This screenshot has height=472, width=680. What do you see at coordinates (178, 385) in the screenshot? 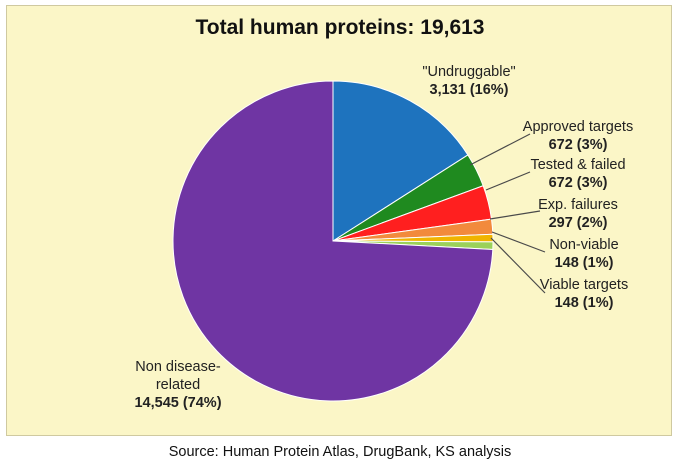
I see `slice-label-7-line-2: related` at bounding box center [178, 385].